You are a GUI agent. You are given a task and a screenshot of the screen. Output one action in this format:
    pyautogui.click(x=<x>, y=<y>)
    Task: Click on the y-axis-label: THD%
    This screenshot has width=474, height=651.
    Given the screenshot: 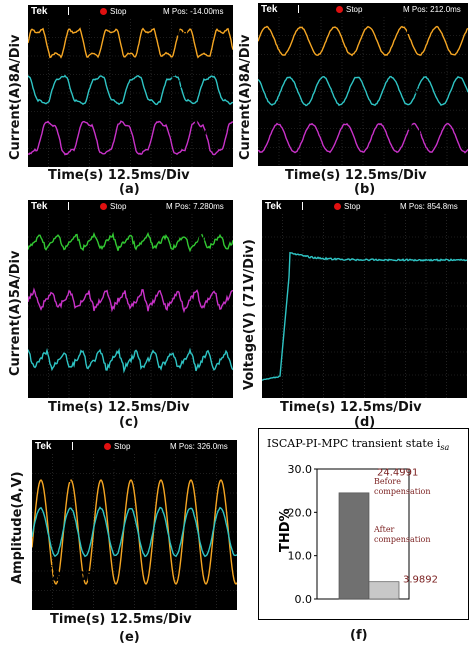 What is the action you would take?
    pyautogui.click(x=285, y=530)
    